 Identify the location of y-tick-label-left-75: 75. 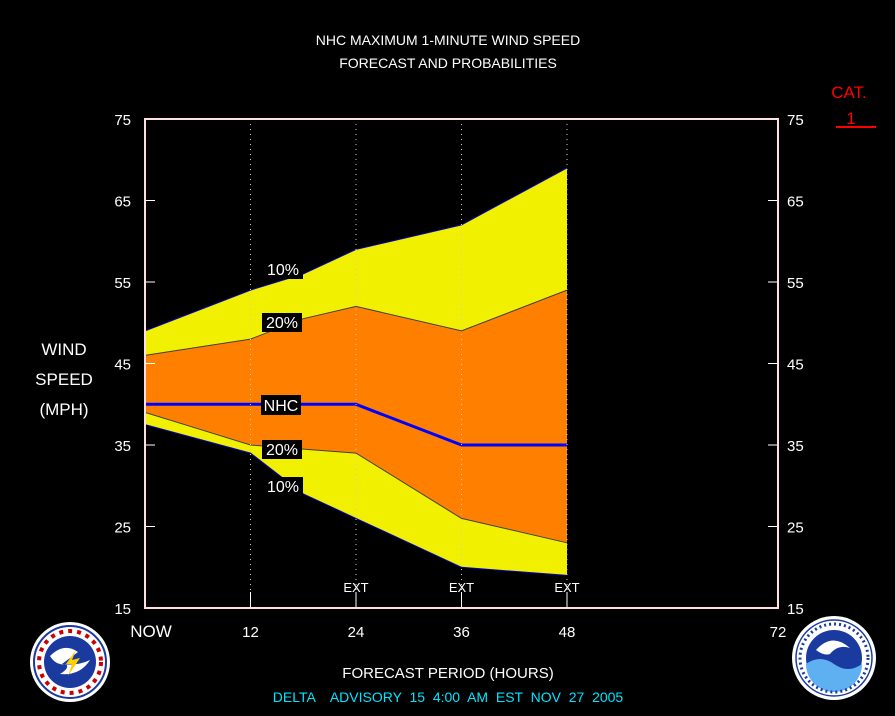
(122, 120).